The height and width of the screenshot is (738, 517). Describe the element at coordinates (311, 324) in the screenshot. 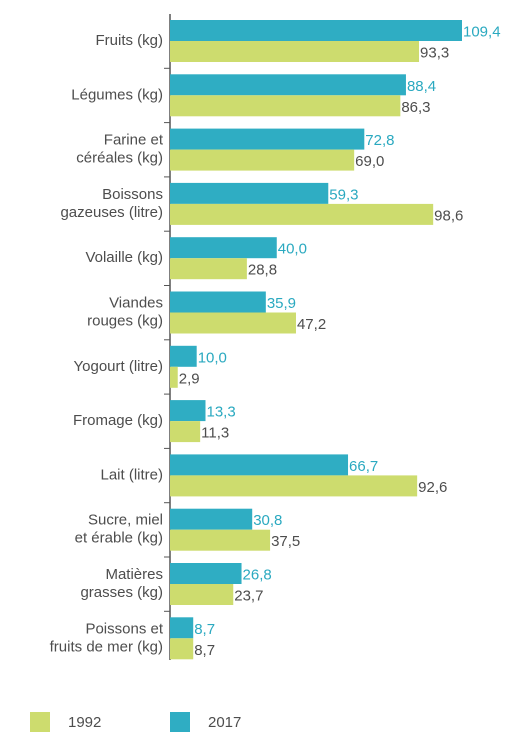

I see `value-label: 47,2` at that location.